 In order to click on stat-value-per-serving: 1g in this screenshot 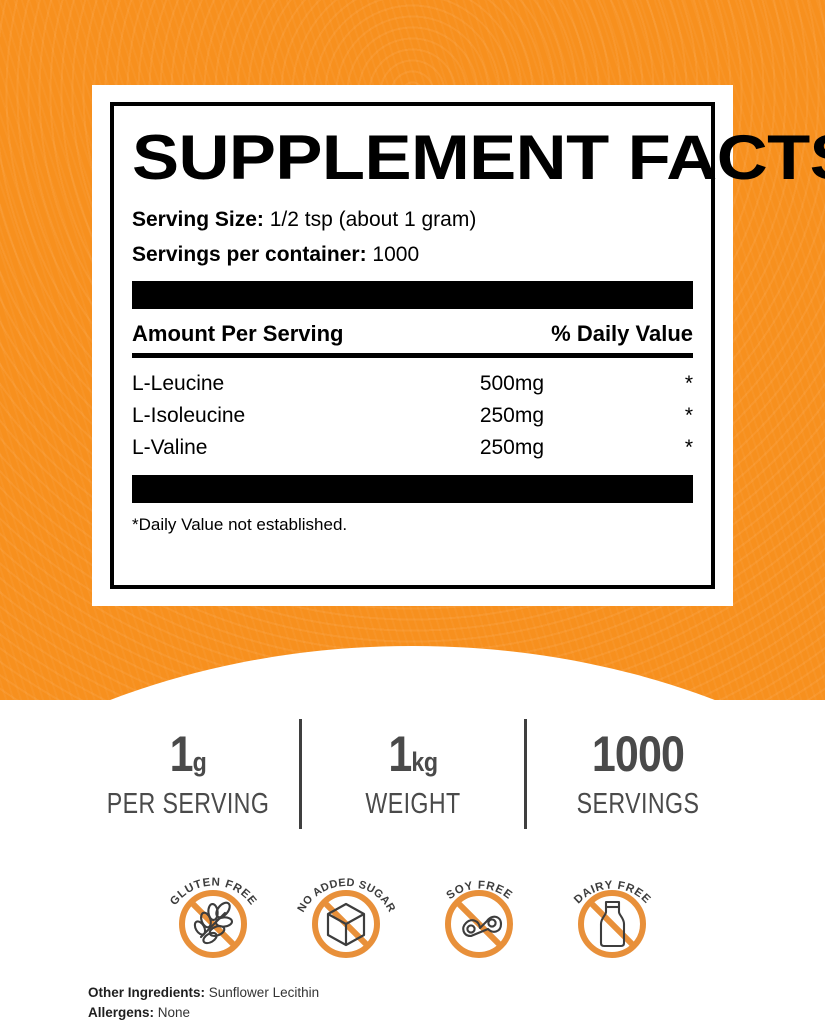, I will do `click(187, 754)`.